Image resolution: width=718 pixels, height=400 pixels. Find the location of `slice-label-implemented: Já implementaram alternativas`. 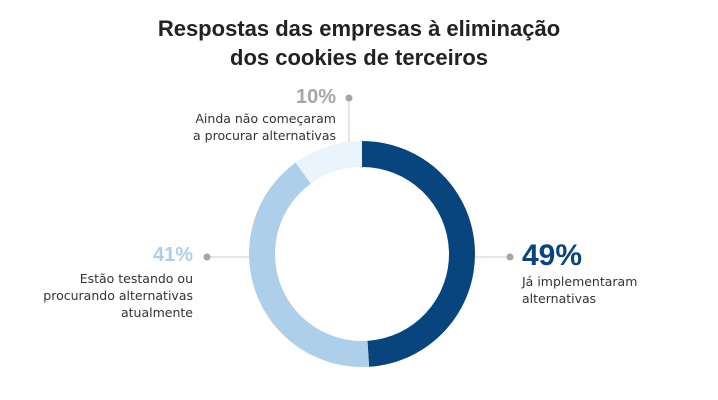

slice-label-implemented: Já implementaram alternativas is located at coordinates (579, 290).